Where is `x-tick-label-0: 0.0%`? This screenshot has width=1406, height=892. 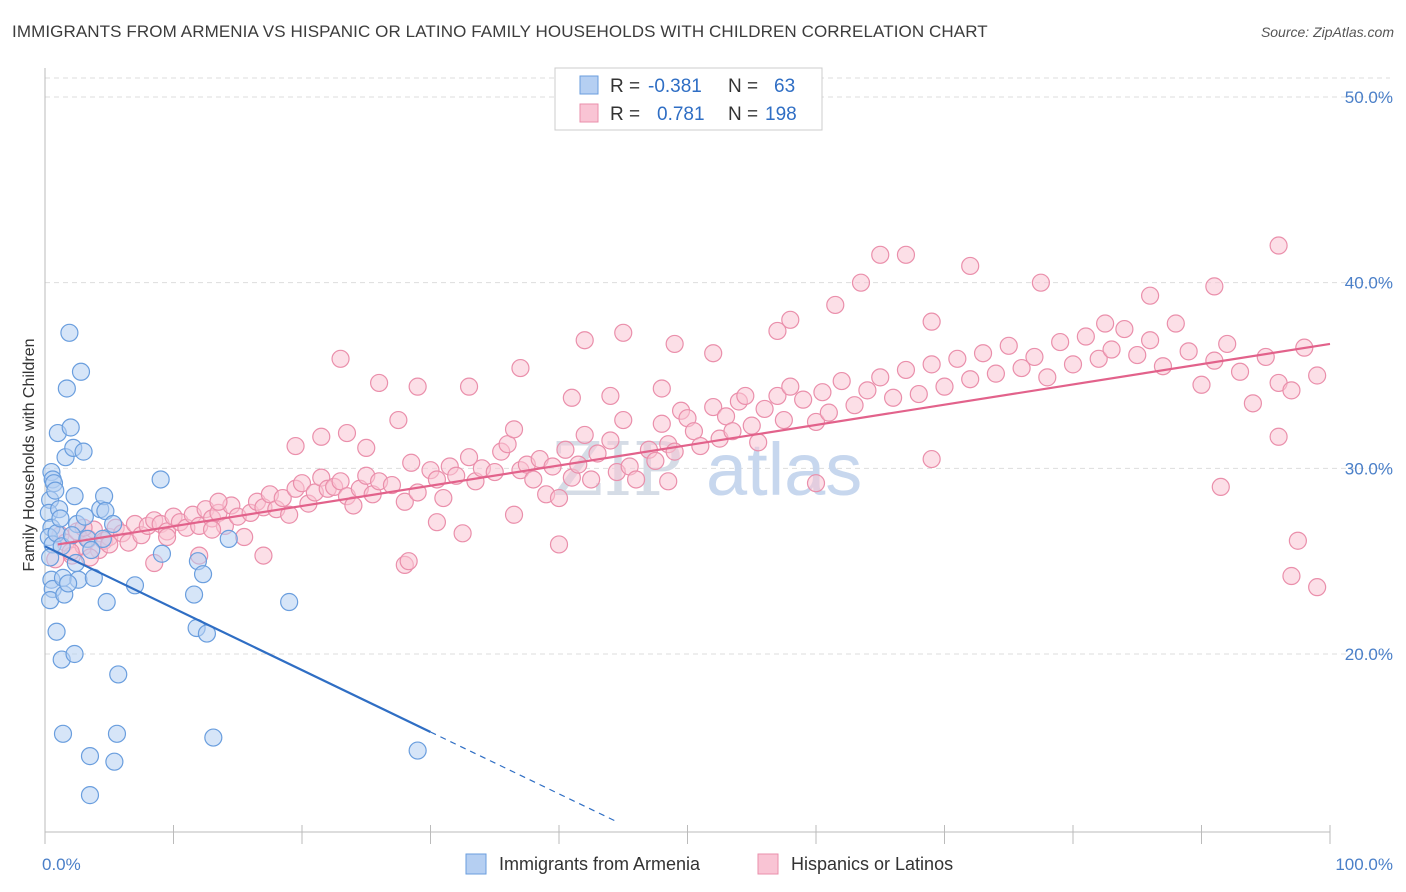
x-tick-label-0: 0.0% is located at coordinates (61, 864).